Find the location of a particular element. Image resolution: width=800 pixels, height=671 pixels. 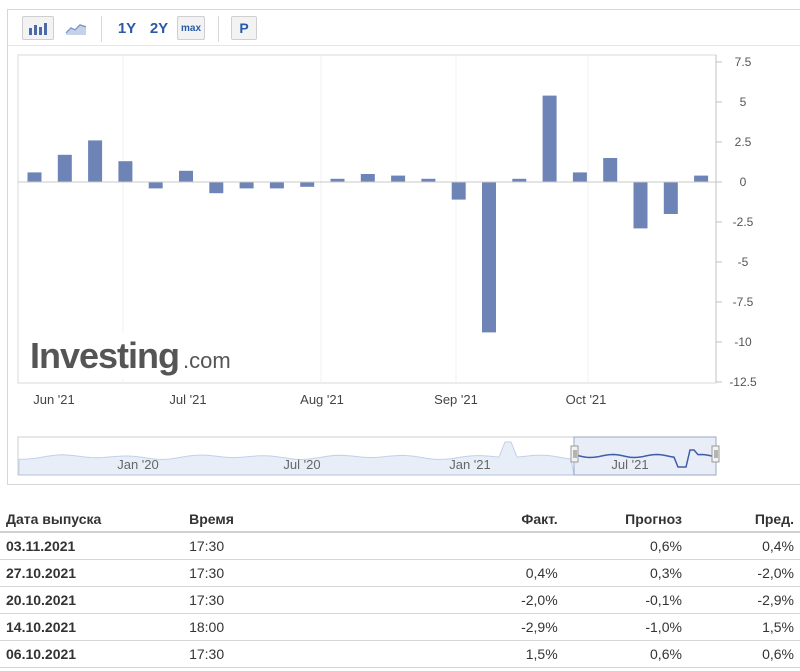

table-row: 06.10.2021 17:30 1,5% 0,6% 0,6% is located at coordinates (400, 654).